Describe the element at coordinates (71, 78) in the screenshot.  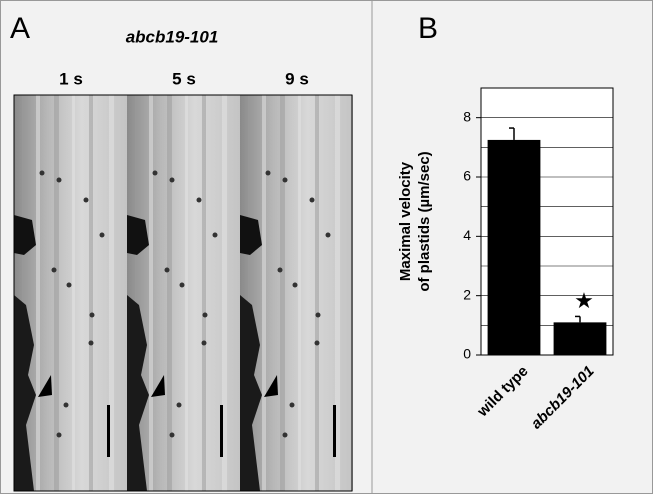
I see `time-label: 1 s` at that location.